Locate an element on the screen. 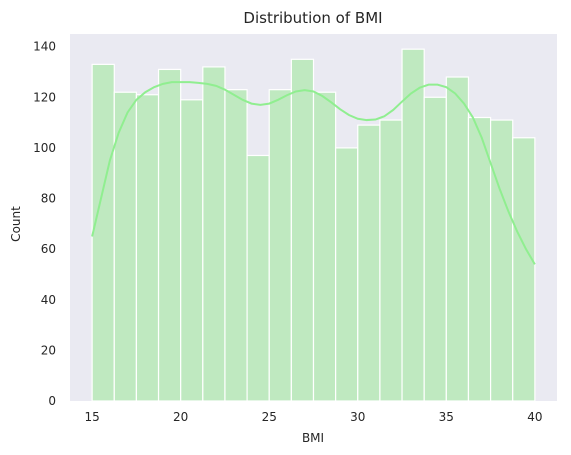 The image size is (571, 455). y-tick-label: 0 is located at coordinates (52, 401).